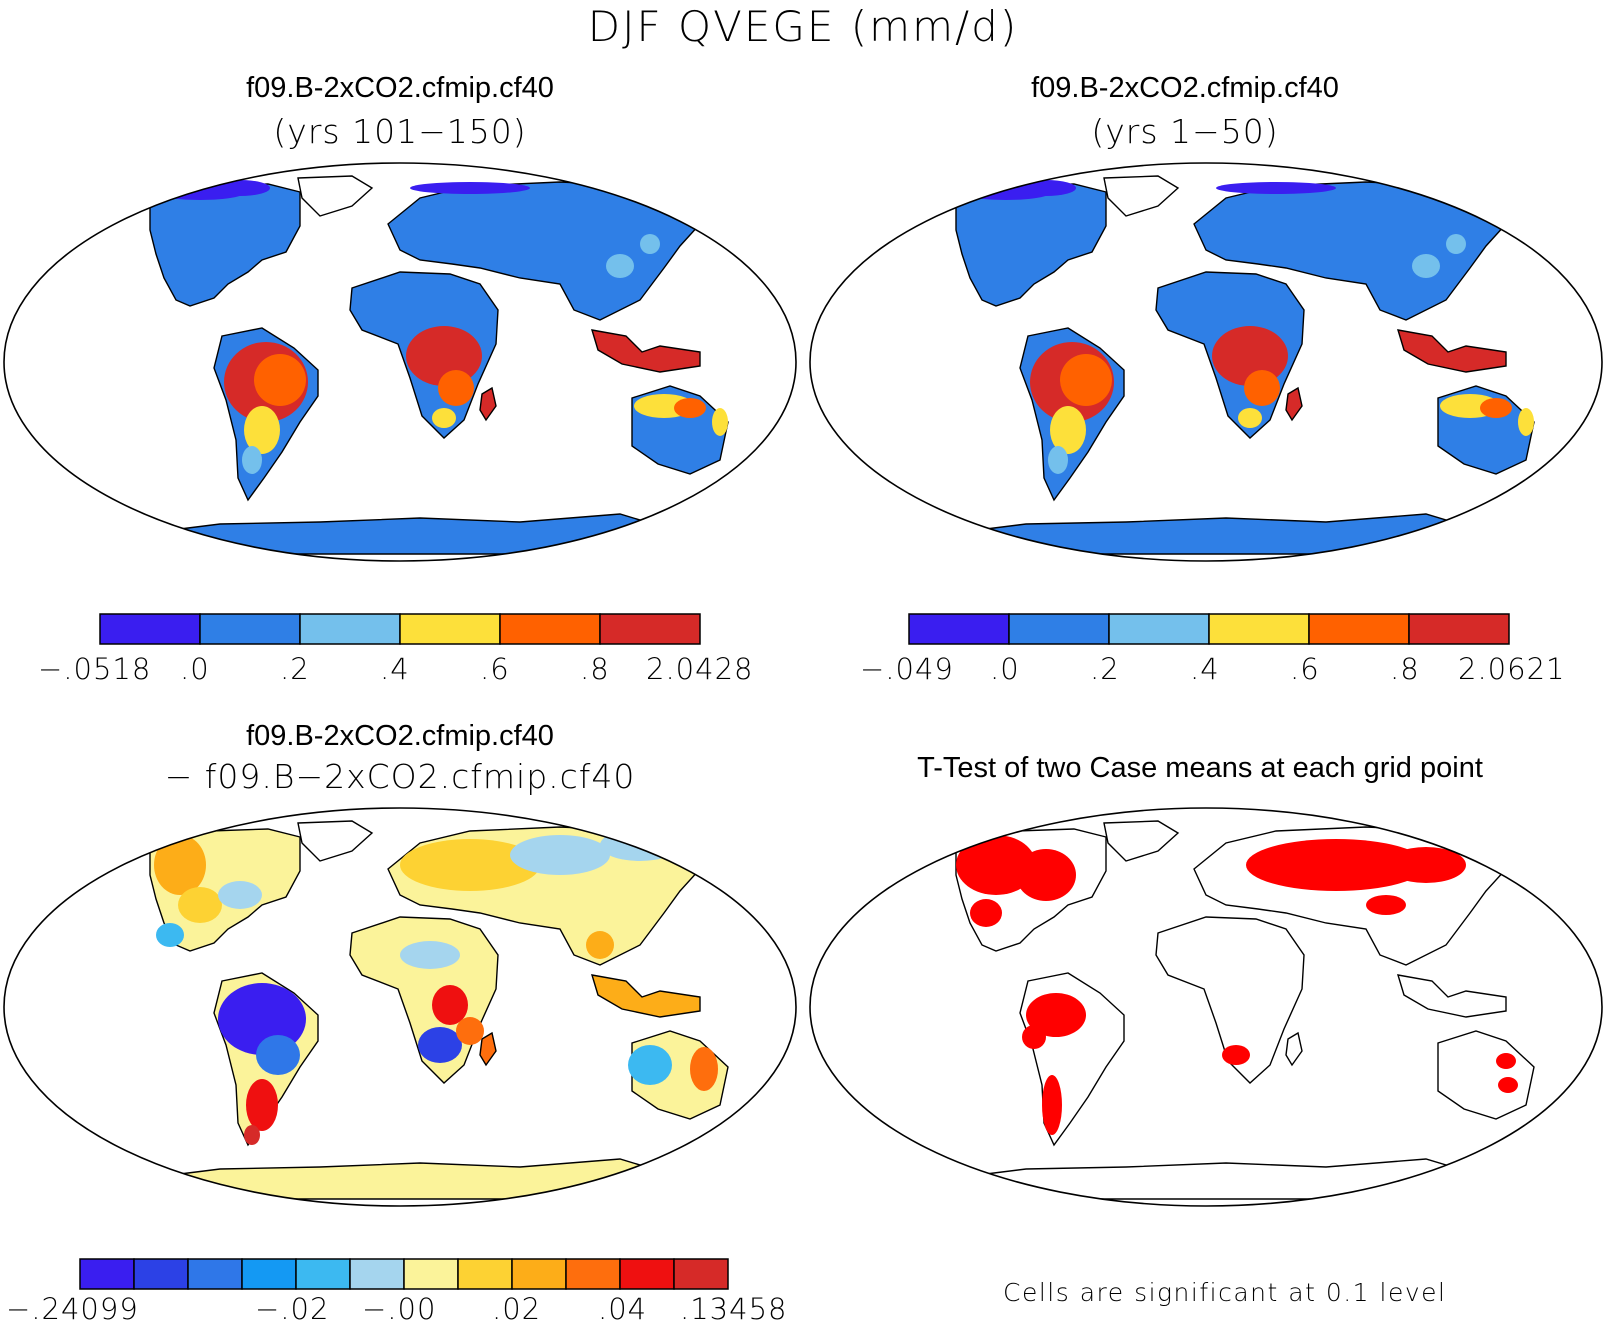 This screenshot has width=1606, height=1327. What do you see at coordinates (623, 1309) in the screenshot?
I see `colorbar-3-tick: .04` at bounding box center [623, 1309].